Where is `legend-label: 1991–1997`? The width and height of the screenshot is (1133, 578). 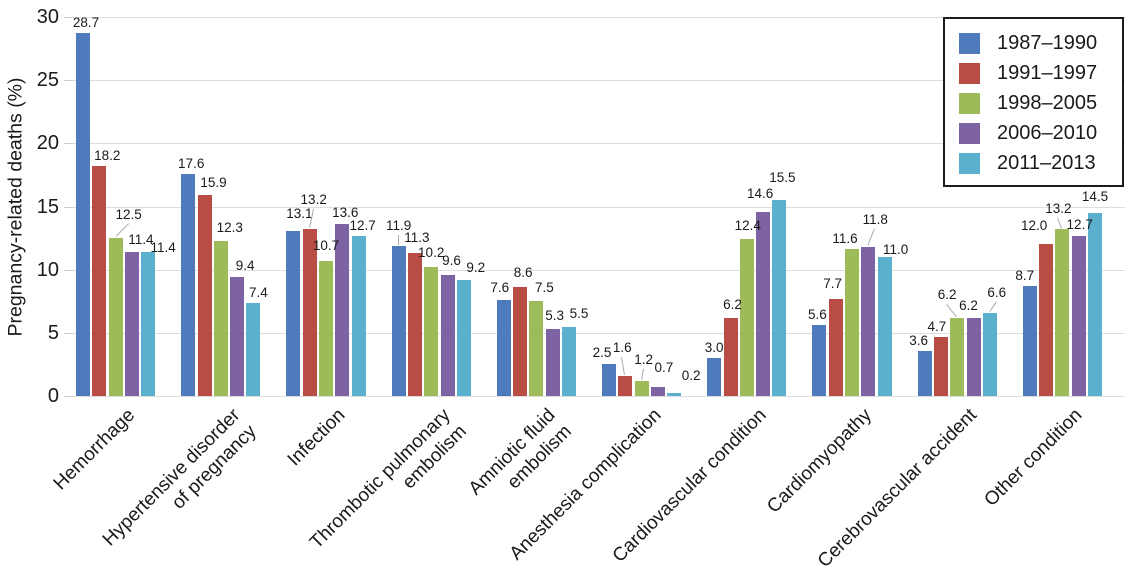
legend-label: 1991–1997 is located at coordinates (1047, 72).